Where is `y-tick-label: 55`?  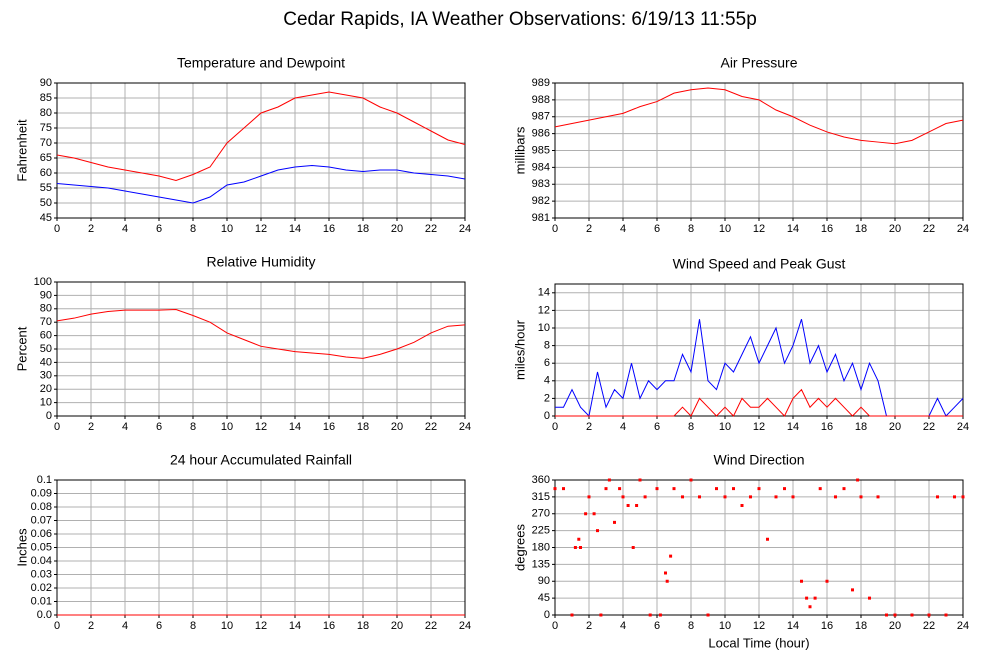
y-tick-label: 55 is located at coordinates (46, 188).